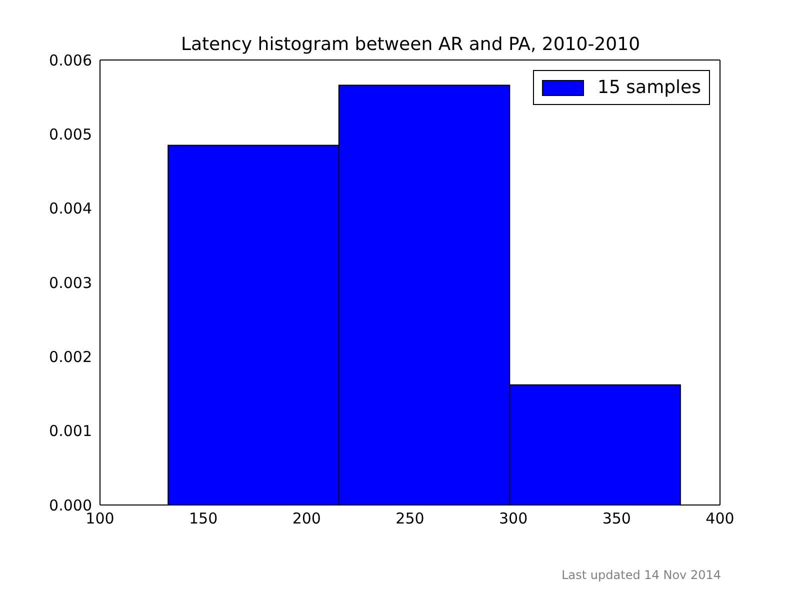  Describe the element at coordinates (306, 519) in the screenshot. I see `x-tick-label: 200` at that location.